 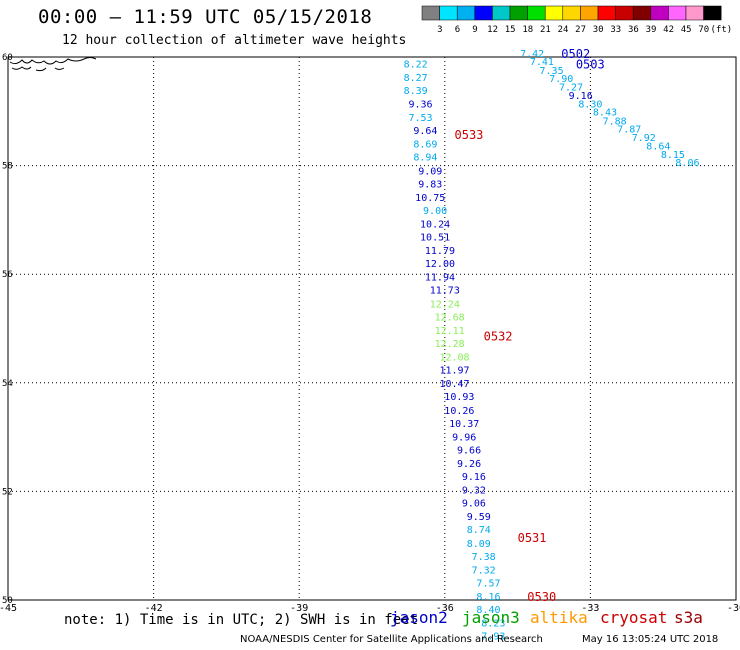 What do you see at coordinates (688, 617) in the screenshot?
I see `legend-s3a: s3a` at bounding box center [688, 617].